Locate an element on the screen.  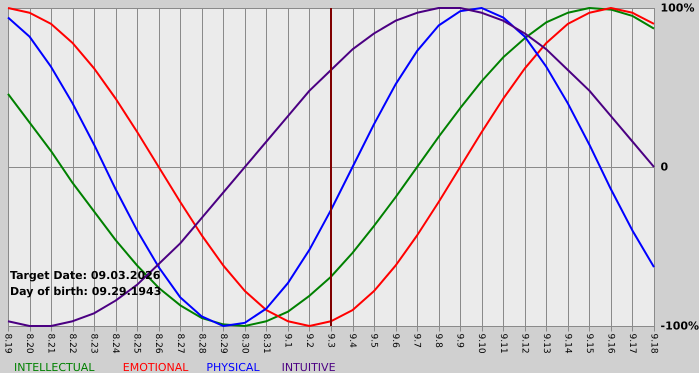
x-tick-label: 9.5 is located at coordinates (373, 341).